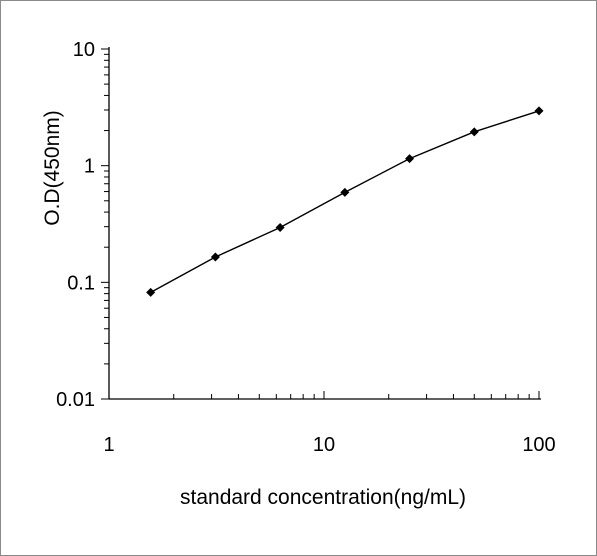 Image resolution: width=597 pixels, height=556 pixels. Describe the element at coordinates (52, 168) in the screenshot. I see `y-axis-title: O.D(450nm)` at that location.